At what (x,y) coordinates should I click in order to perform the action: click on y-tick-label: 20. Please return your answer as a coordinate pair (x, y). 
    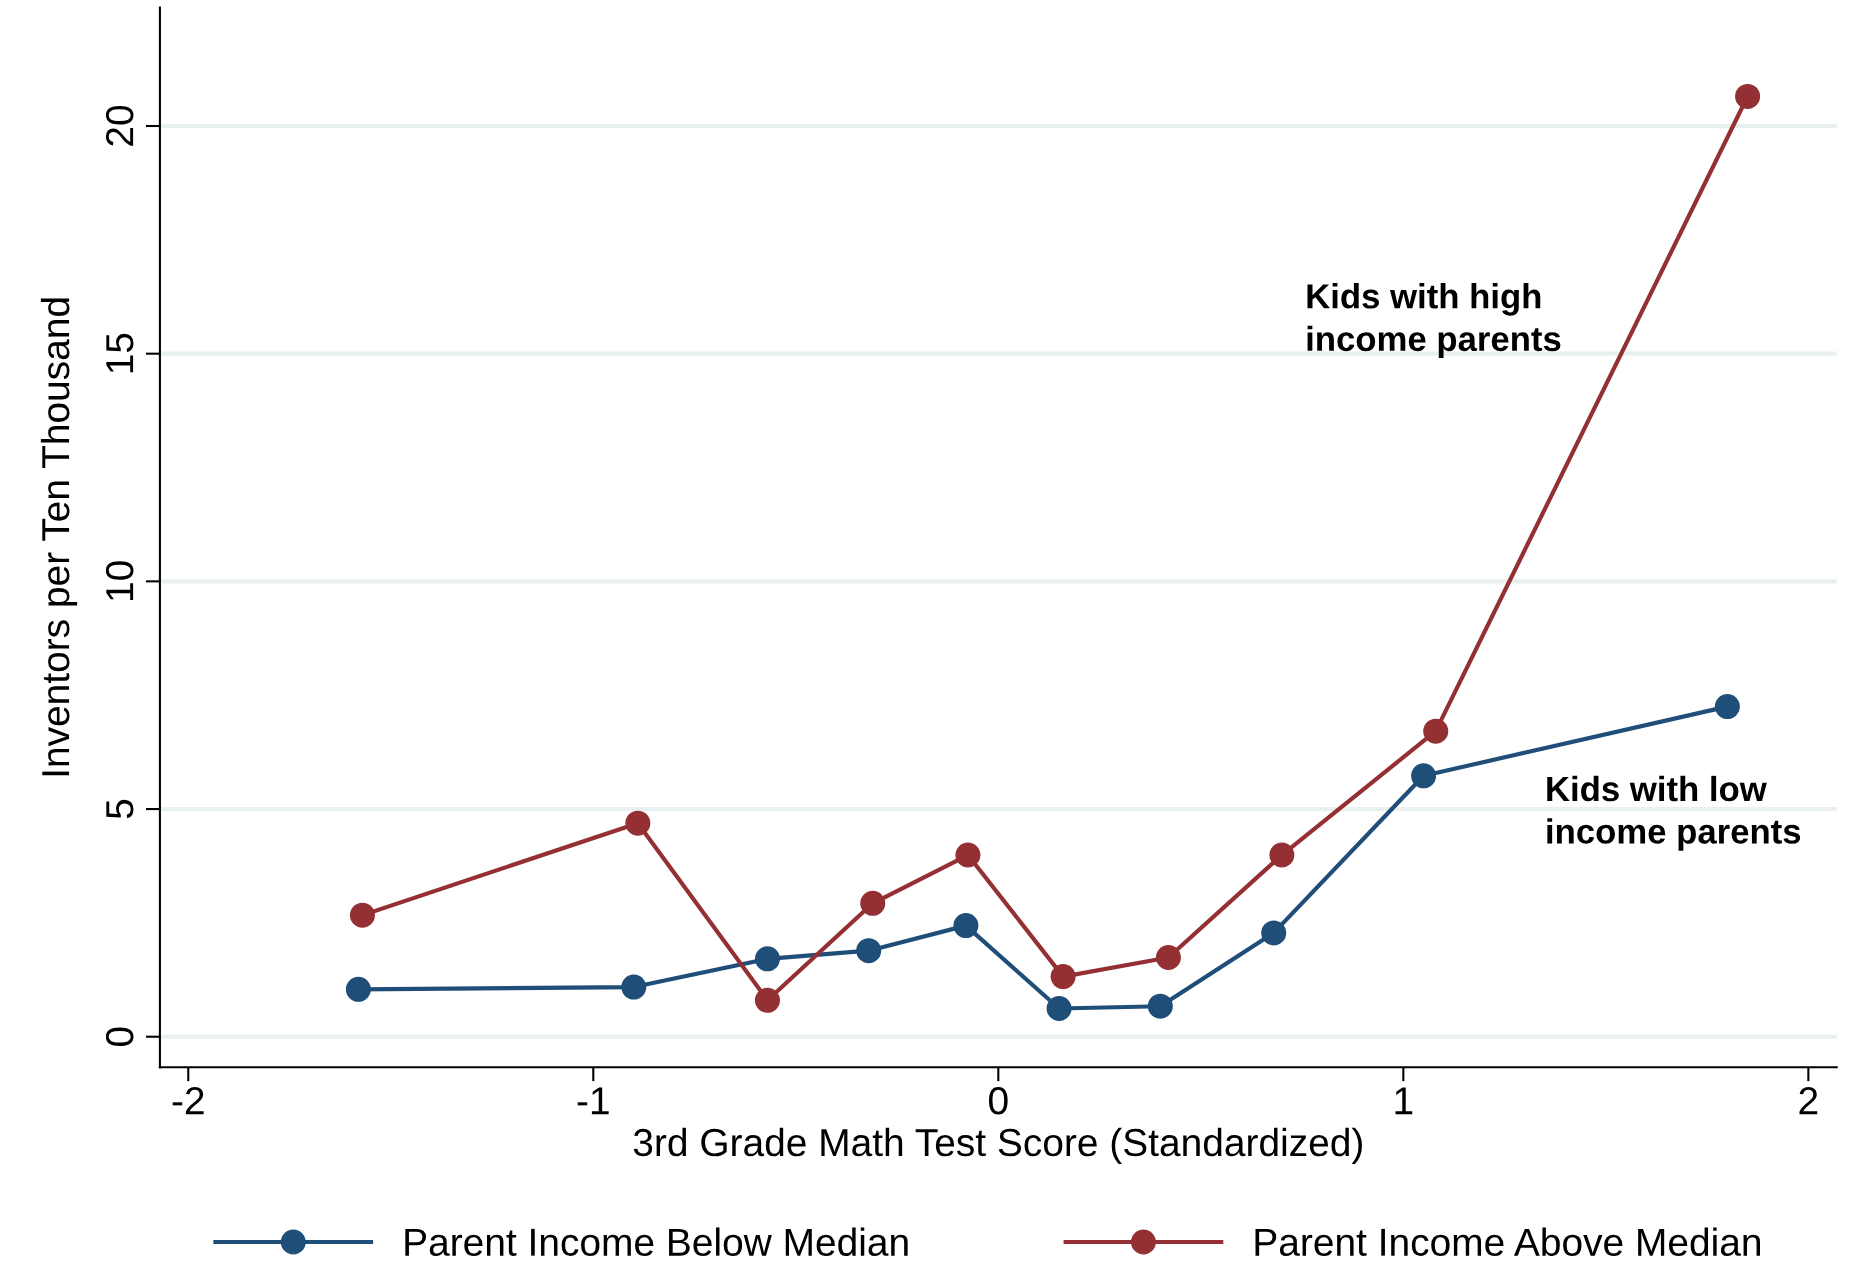
    Looking at the image, I should click on (119, 125).